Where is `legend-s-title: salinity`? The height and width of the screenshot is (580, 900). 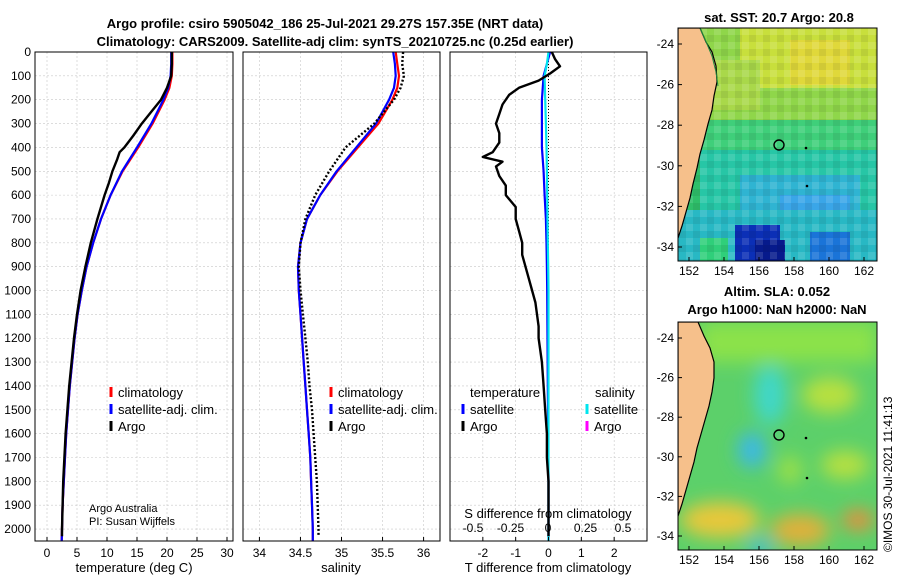
legend-s-title: salinity is located at coordinates (615, 392).